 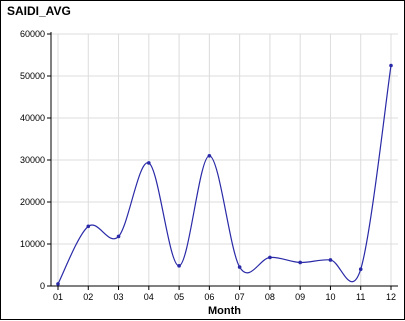 What do you see at coordinates (58, 297) in the screenshot?
I see `x-tick-label-0: 01` at bounding box center [58, 297].